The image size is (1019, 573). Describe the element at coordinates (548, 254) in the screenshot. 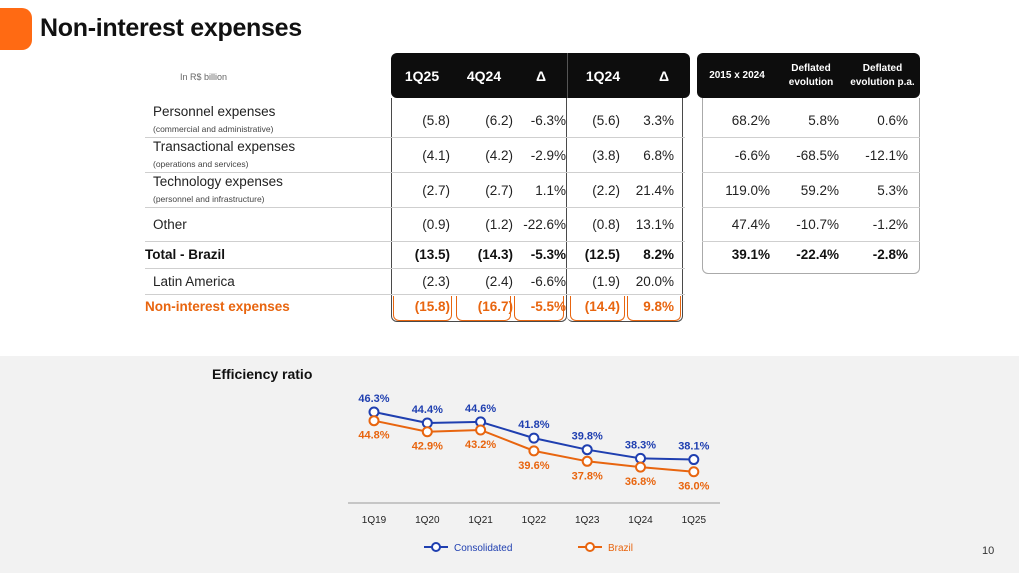

I see `cell-delta-qoq: -5.3%` at that location.